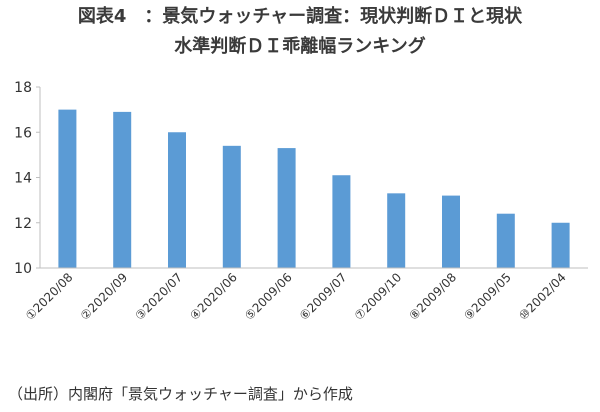 This screenshot has height=412, width=600. I want to click on y-tick-label: 14, so click(23, 179).